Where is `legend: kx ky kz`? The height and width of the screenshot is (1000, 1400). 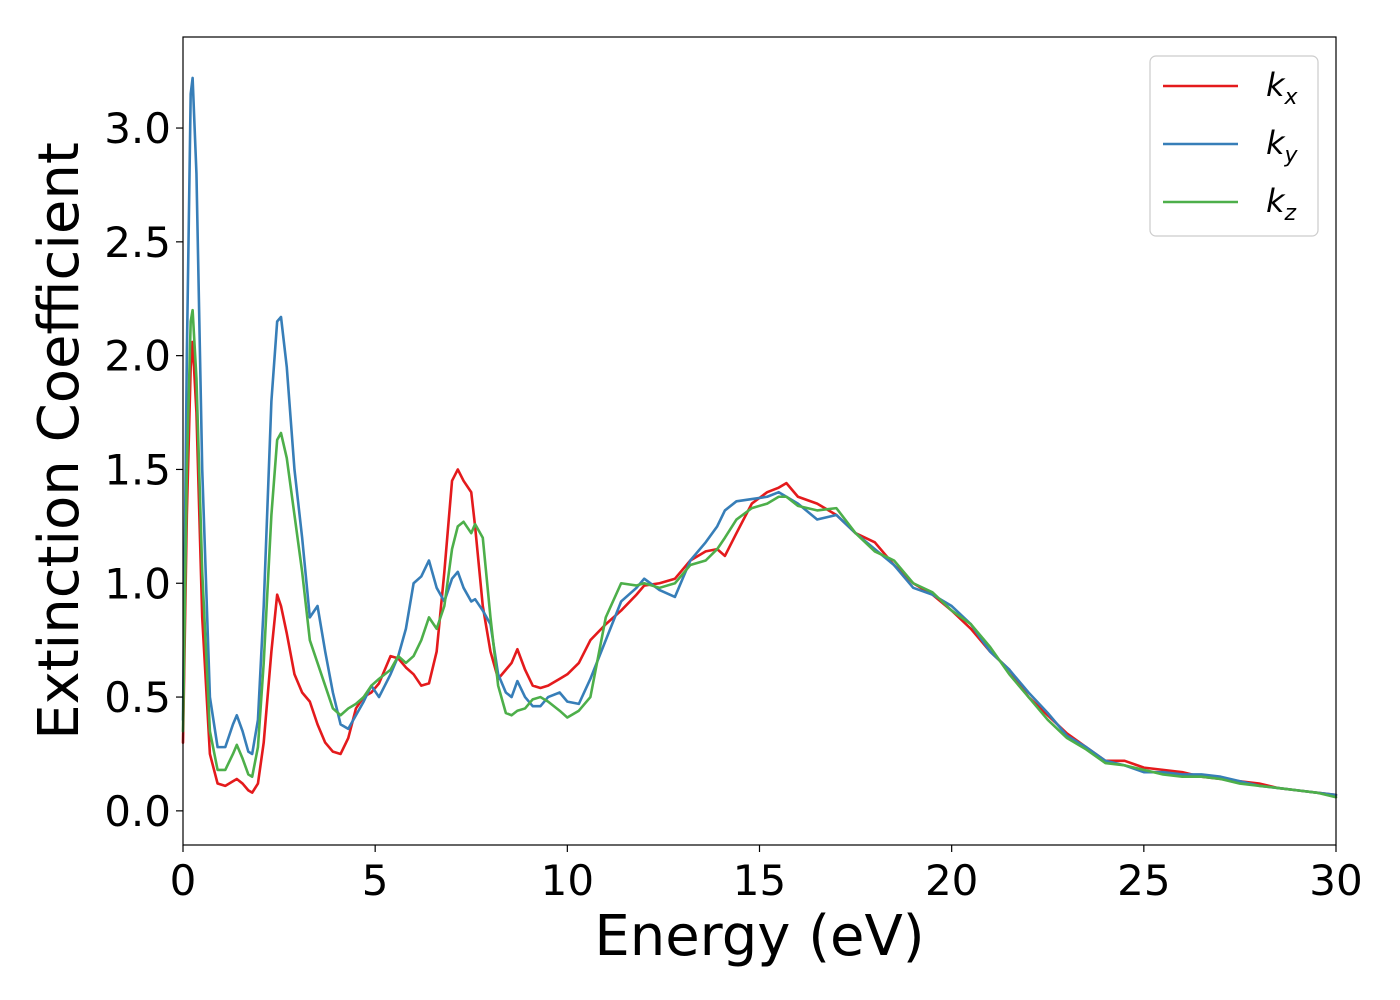 legend: kx ky kz is located at coordinates (1234, 146).